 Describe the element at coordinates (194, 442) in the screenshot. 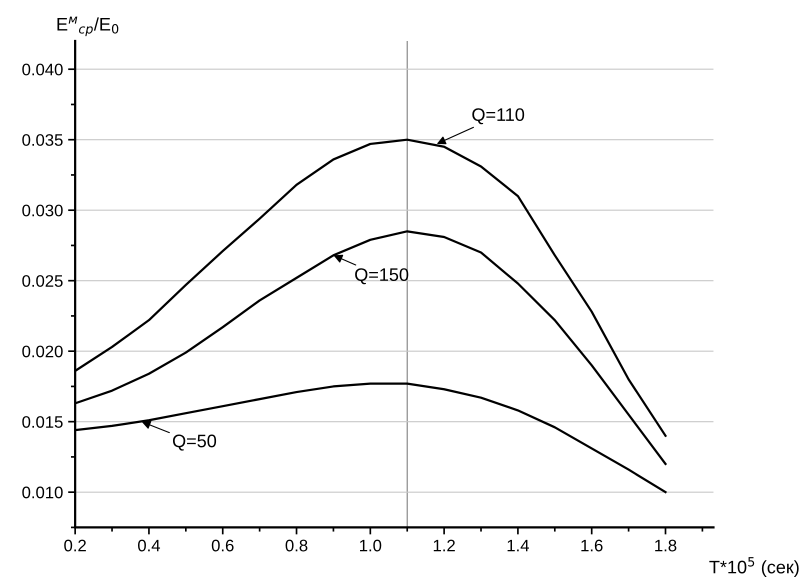

I see `annotation: Q=50` at that location.